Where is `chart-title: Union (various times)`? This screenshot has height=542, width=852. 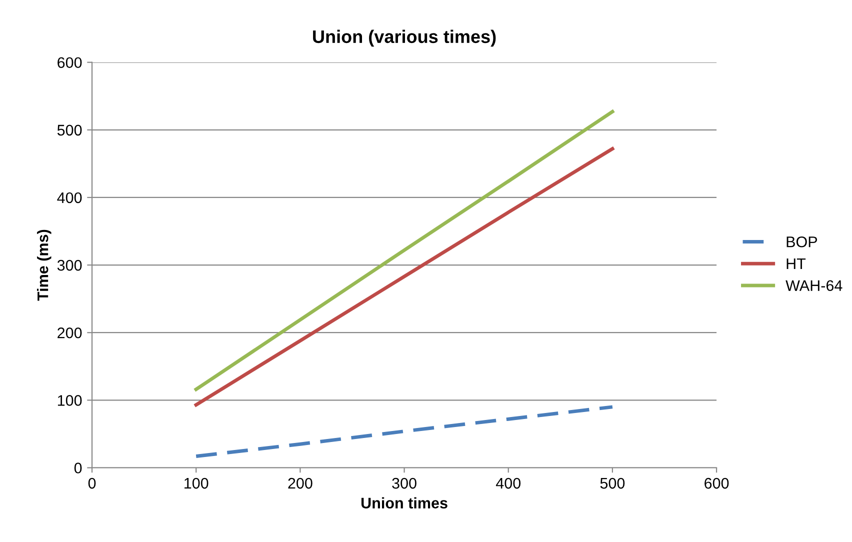 chart-title: Union (various times) is located at coordinates (404, 38).